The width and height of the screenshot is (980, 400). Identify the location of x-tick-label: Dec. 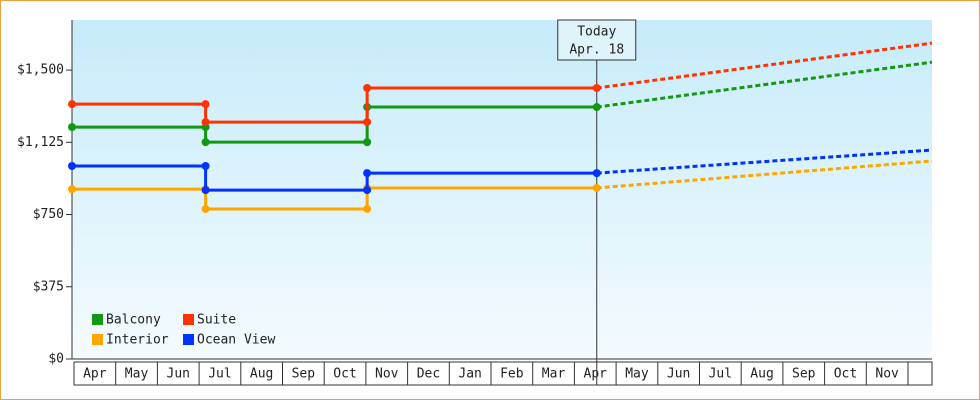
(428, 374).